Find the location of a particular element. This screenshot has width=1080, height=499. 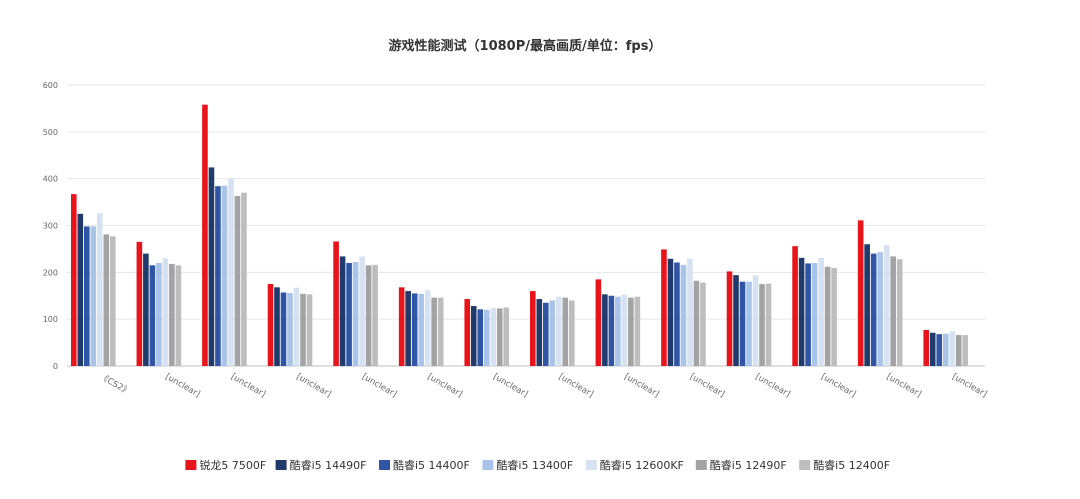

y-tick-label: 500 is located at coordinates (50, 132).